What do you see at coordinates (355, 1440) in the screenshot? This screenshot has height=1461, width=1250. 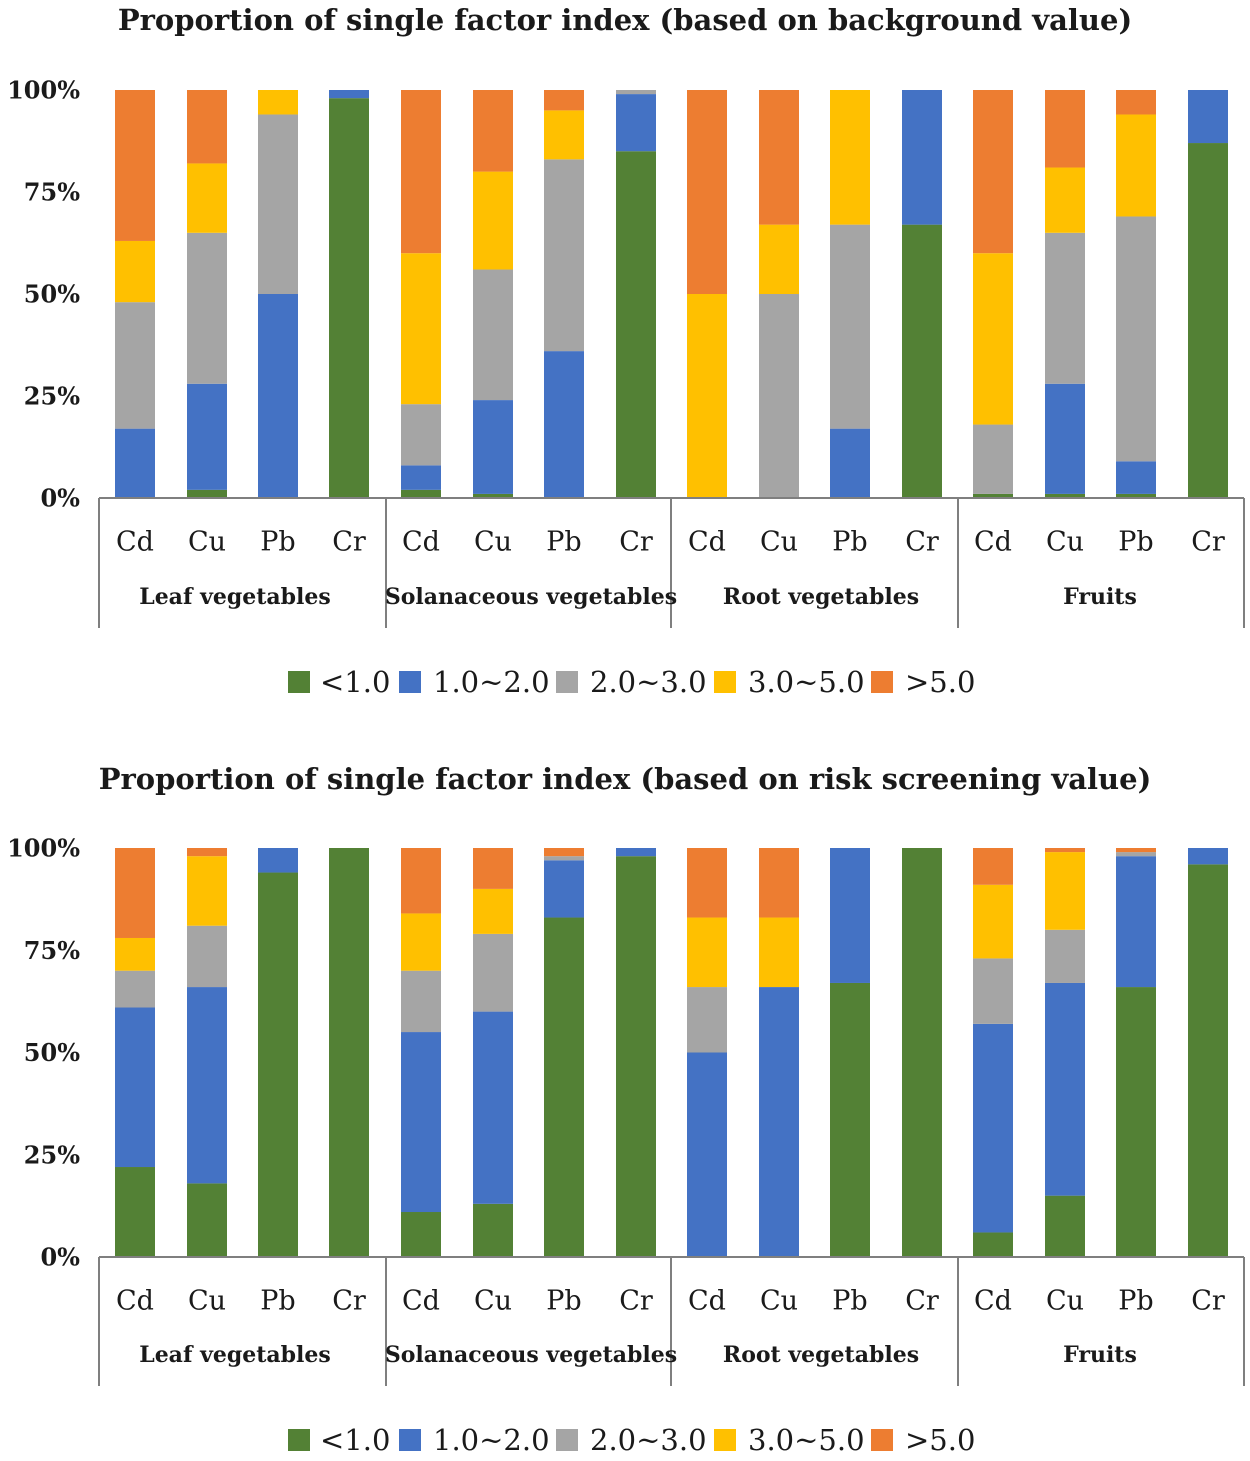 I see `legend-label: <1.0` at bounding box center [355, 1440].